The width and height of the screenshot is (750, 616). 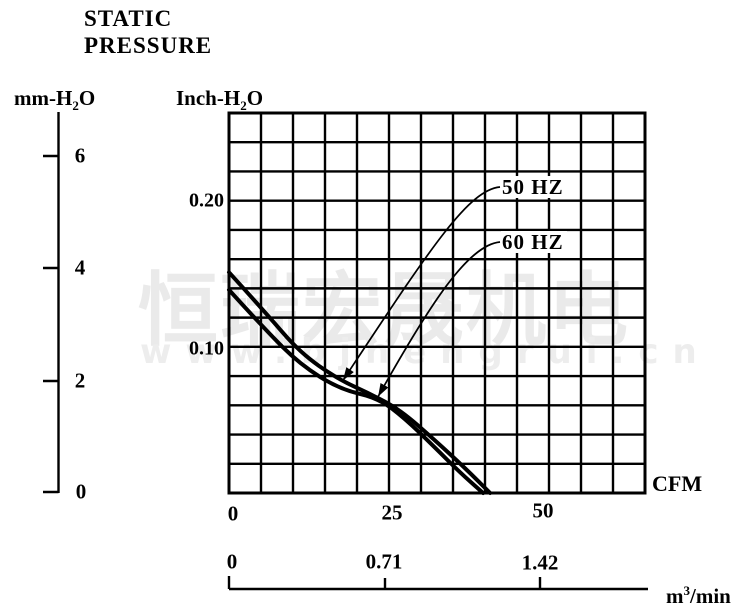 I want to click on watermark-url-text: www.bjhengrui.cn, so click(x=425, y=352).